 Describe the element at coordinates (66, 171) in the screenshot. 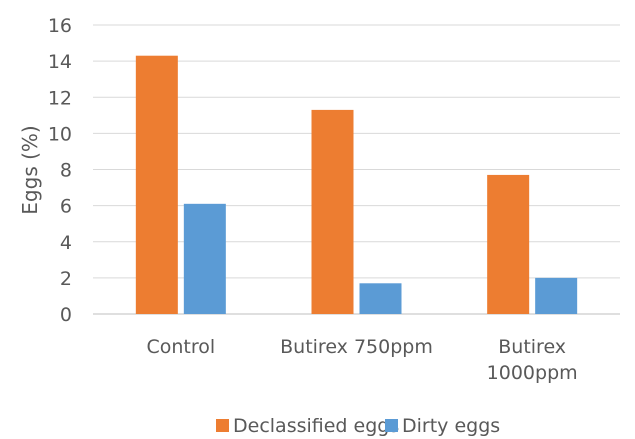

I see `y-tick-label: 8` at that location.